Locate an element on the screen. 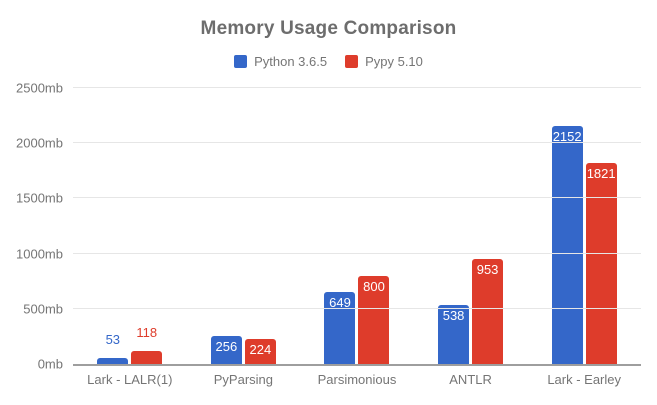 This screenshot has width=657, height=405. legend-item-pypy: Pypy 5.10 is located at coordinates (384, 61).